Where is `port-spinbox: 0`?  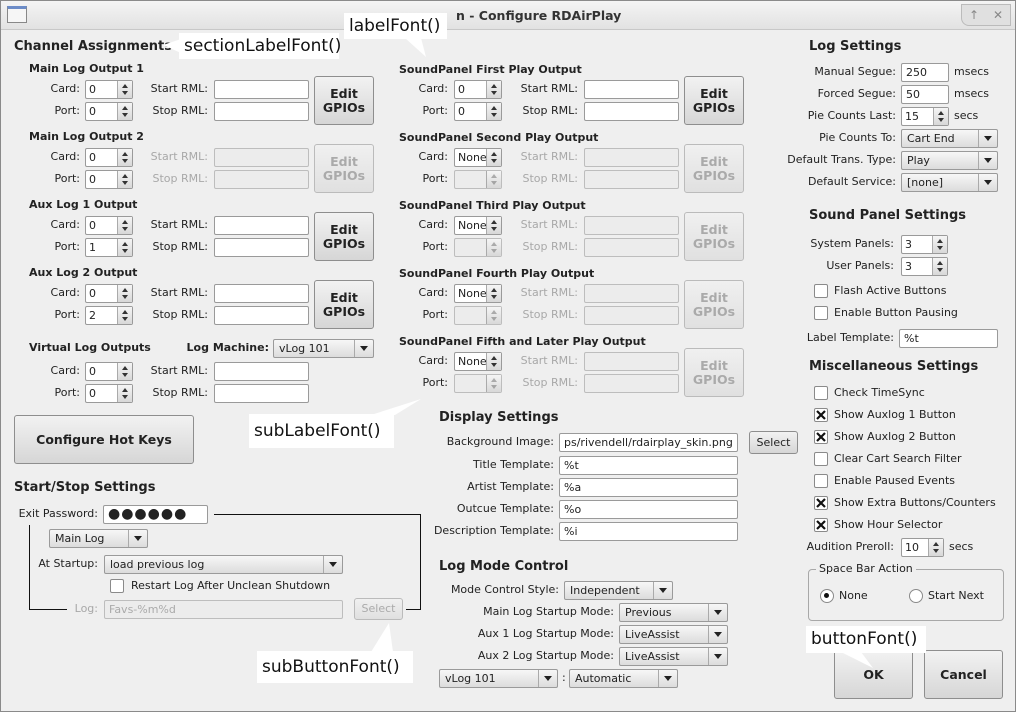
port-spinbox: 0 is located at coordinates (109, 111).